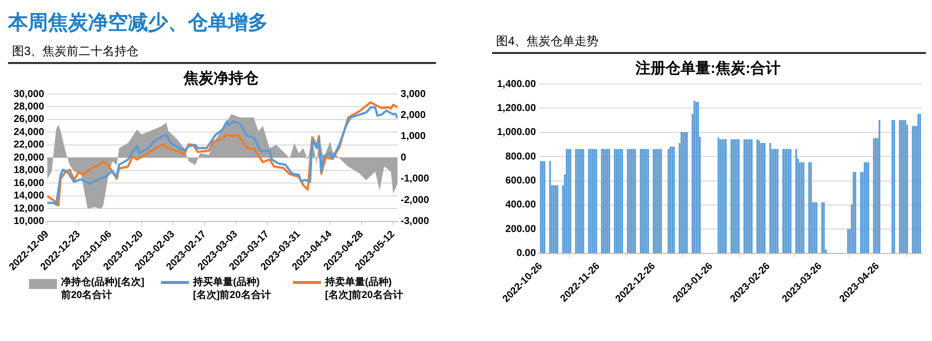 Image resolution: width=932 pixels, height=341 pixels. Describe the element at coordinates (29, 170) in the screenshot. I see `y-tick-label: 18,000` at that location.